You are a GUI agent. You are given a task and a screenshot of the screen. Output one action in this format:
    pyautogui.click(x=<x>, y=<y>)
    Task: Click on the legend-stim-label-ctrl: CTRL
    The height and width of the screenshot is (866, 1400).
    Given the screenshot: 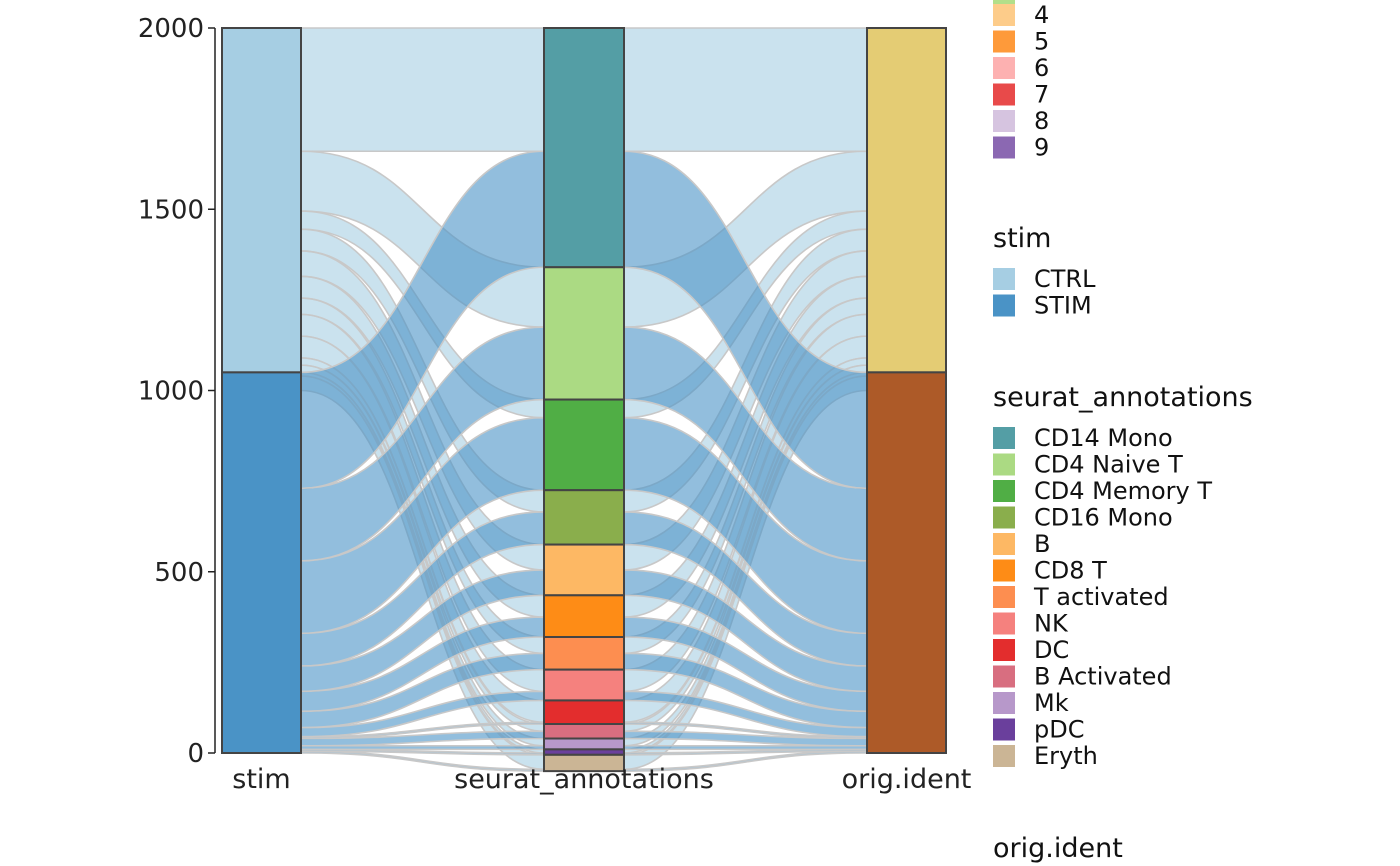 What is the action you would take?
    pyautogui.click(x=1065, y=279)
    